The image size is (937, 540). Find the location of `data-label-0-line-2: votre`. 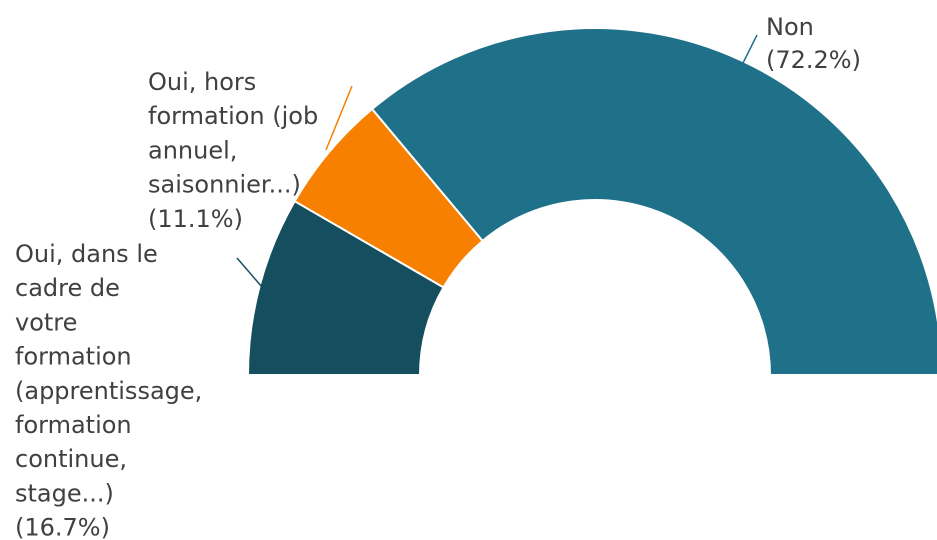

data-label-0-line-2: votre is located at coordinates (46, 322).